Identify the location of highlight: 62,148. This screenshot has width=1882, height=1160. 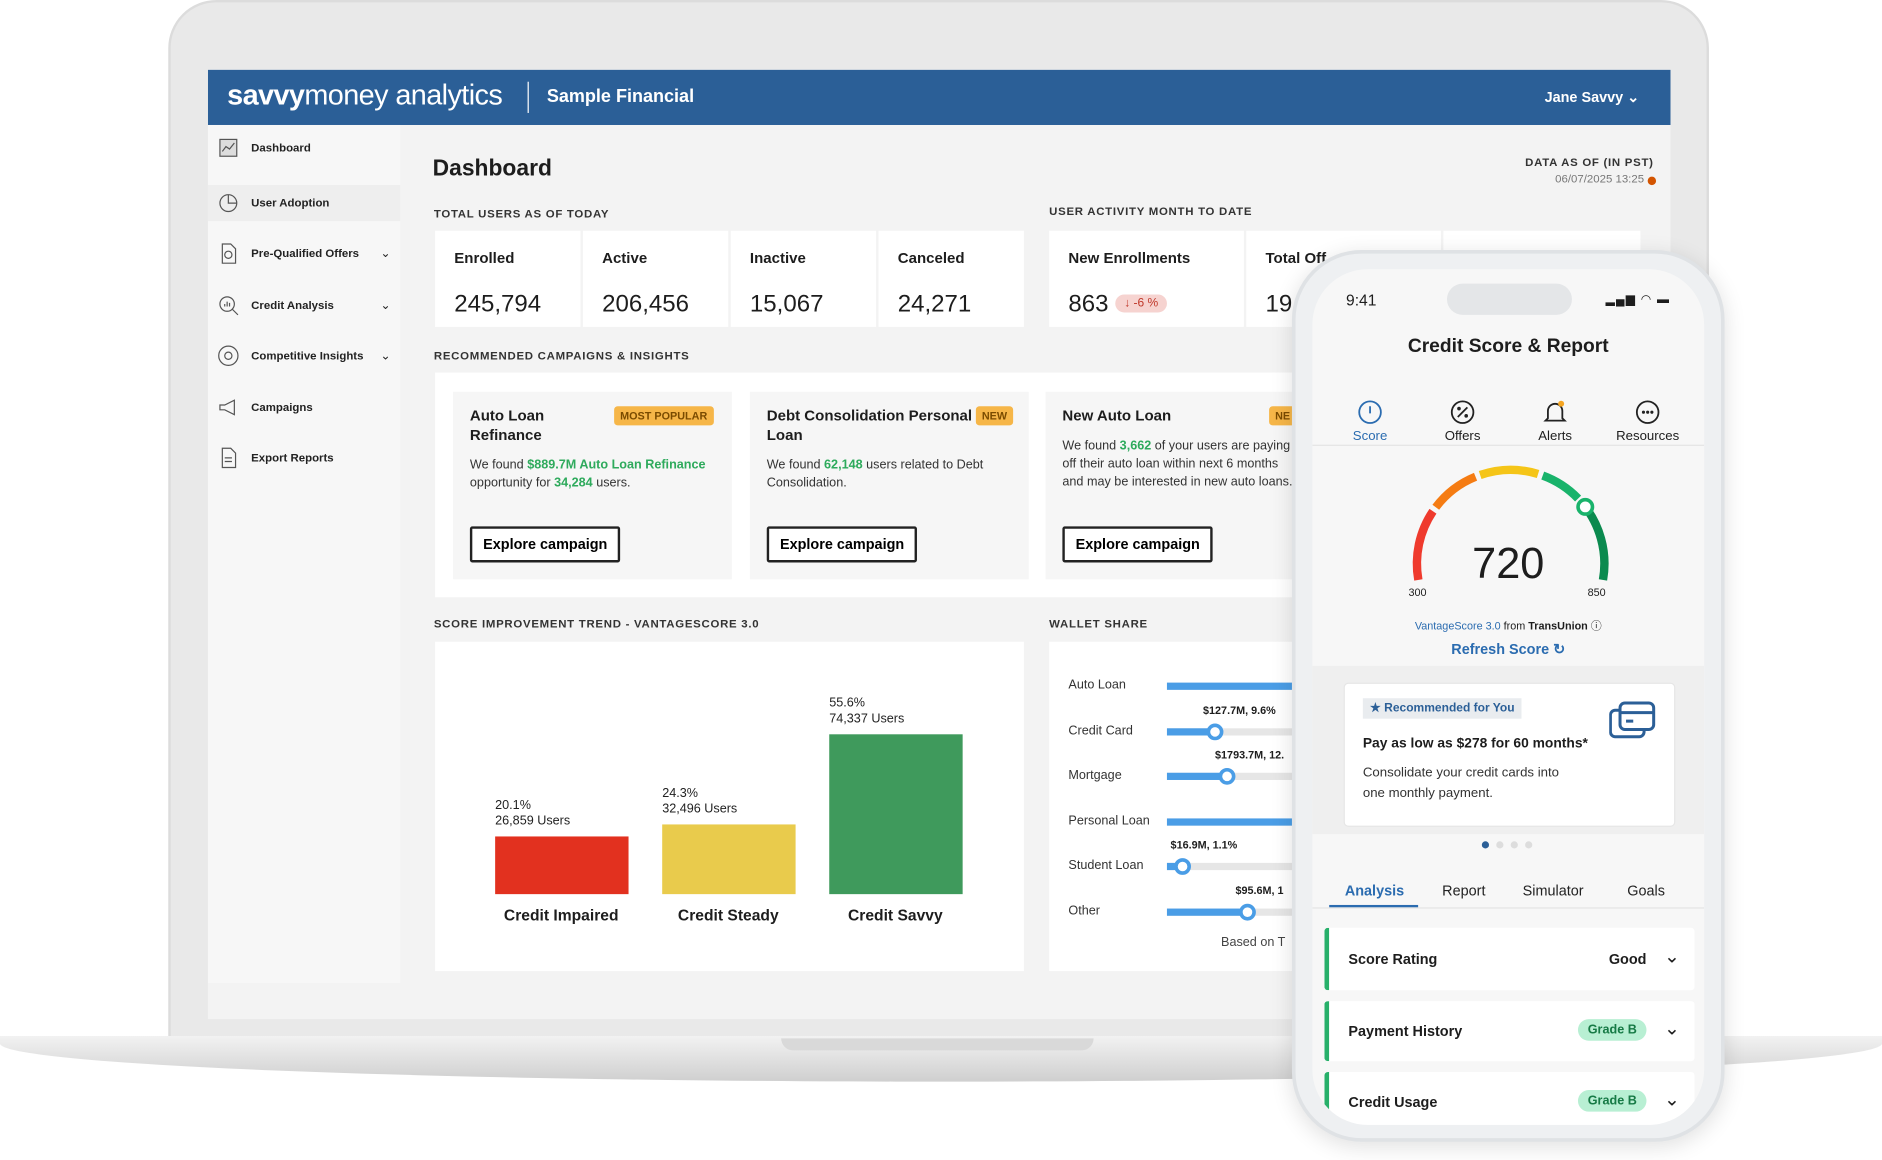
(843, 465).